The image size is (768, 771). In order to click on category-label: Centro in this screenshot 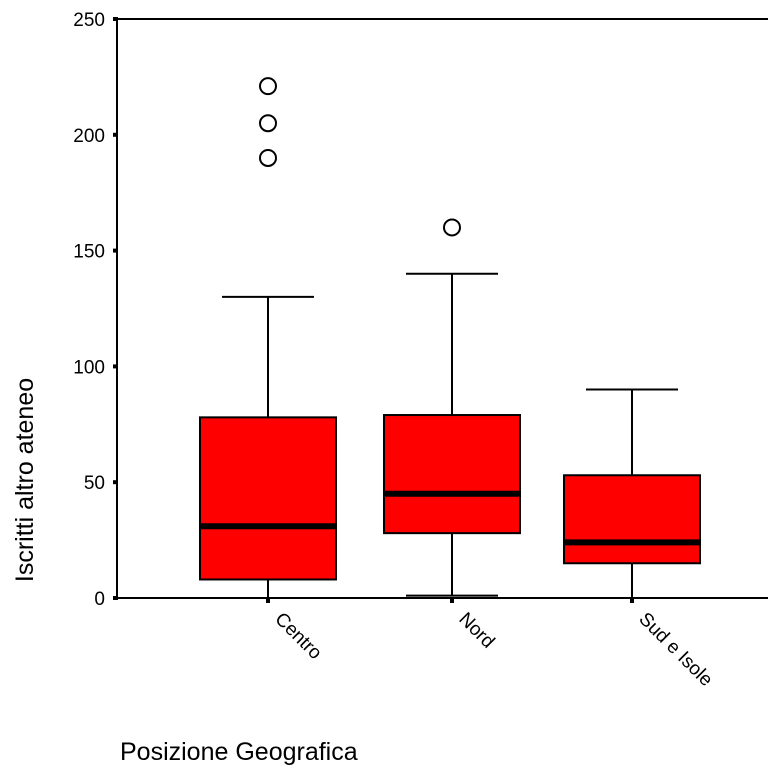, I will do `click(297, 636)`.